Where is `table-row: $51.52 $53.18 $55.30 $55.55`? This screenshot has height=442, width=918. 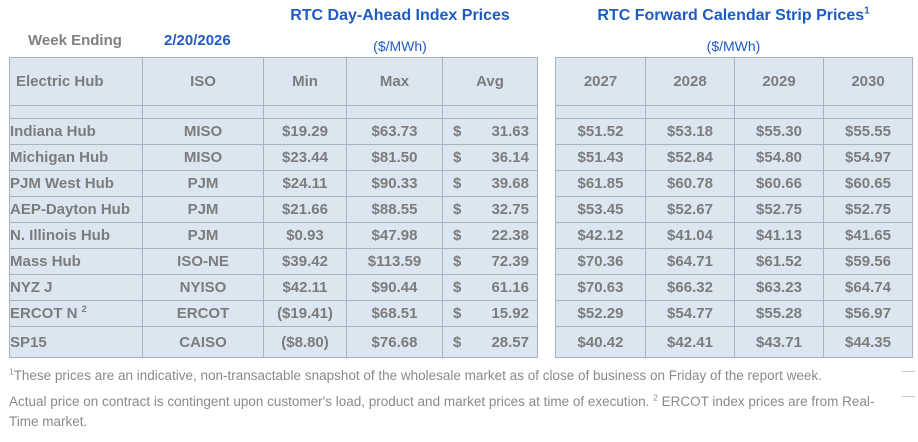 table-row: $51.52 $53.18 $55.30 $55.55 is located at coordinates (734, 131).